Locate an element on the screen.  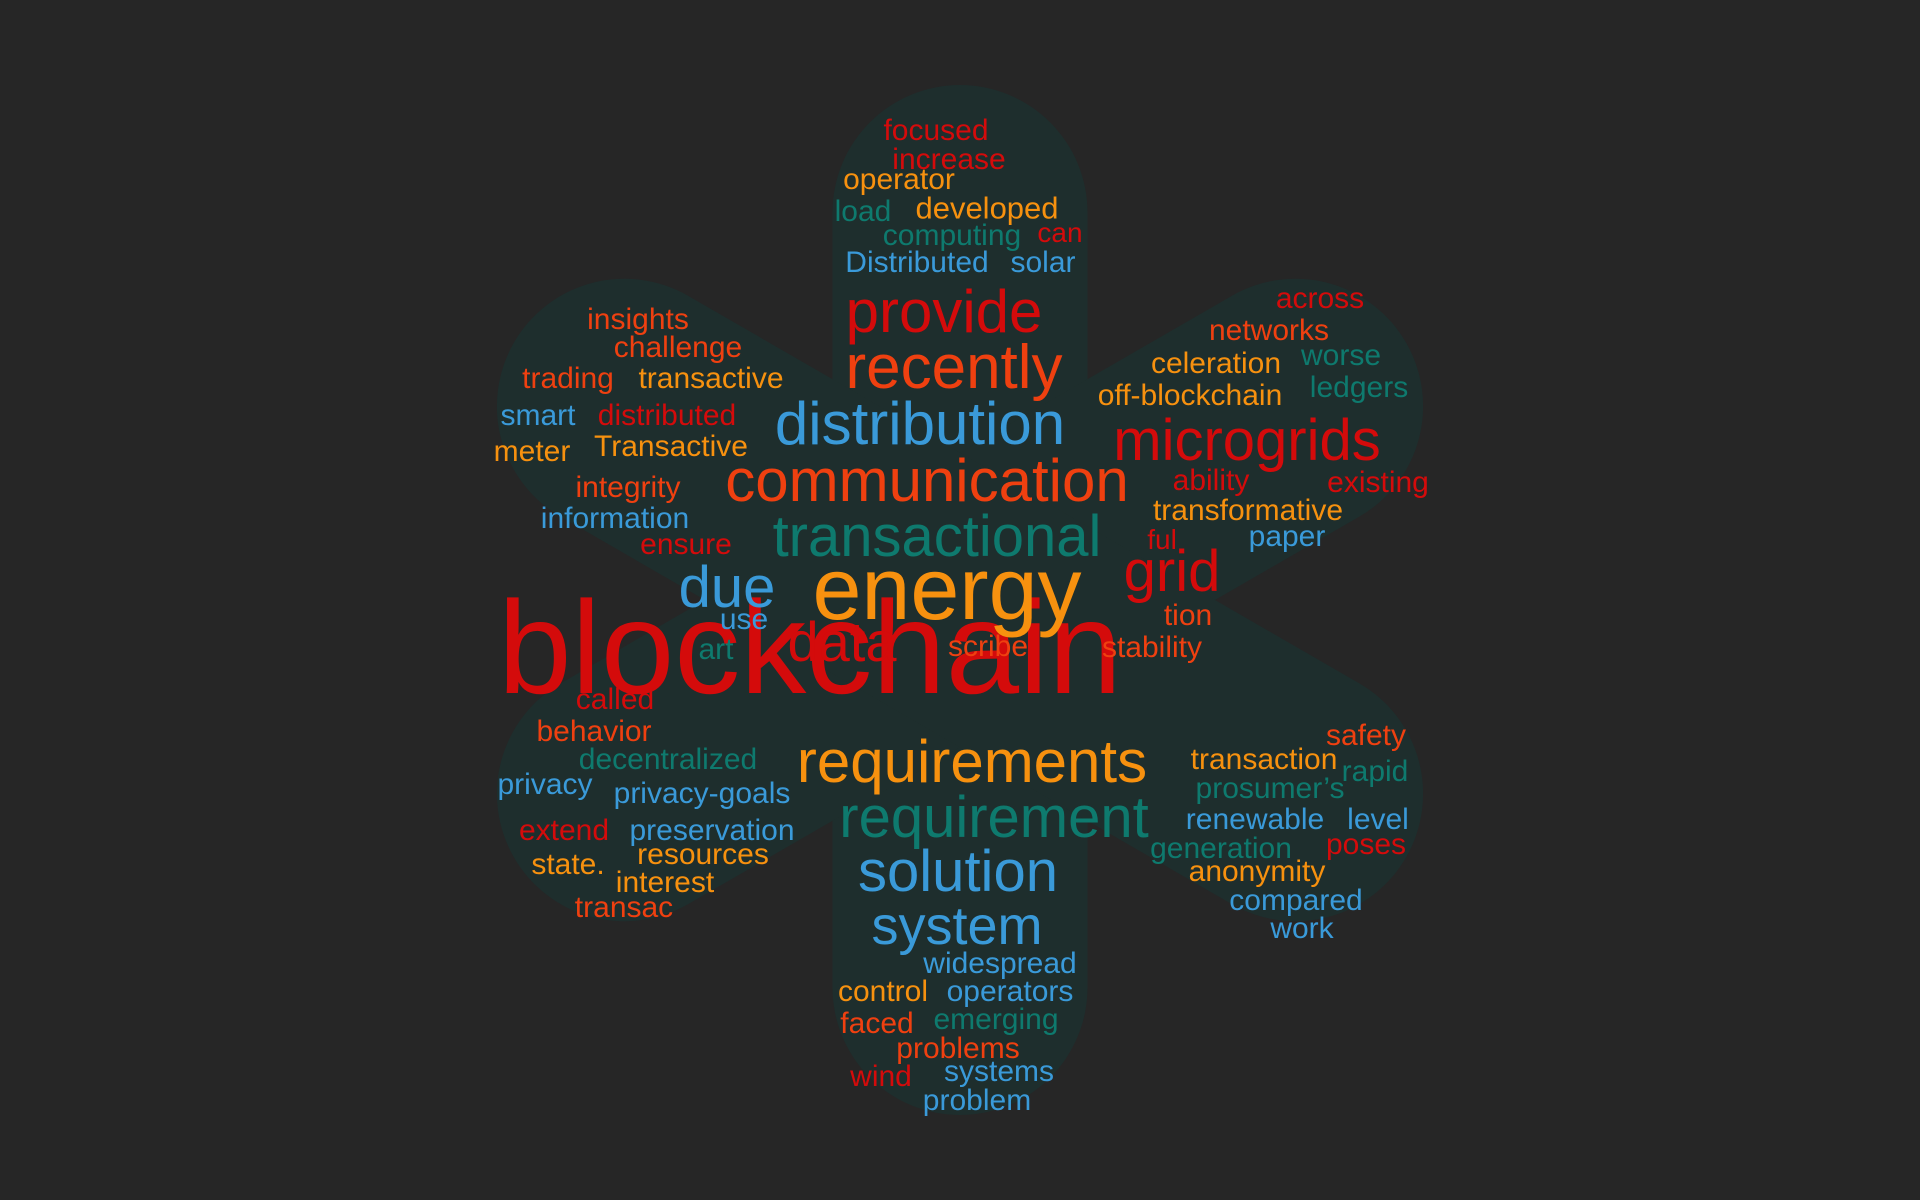
cloud-word: blockchain is located at coordinates (810, 647).